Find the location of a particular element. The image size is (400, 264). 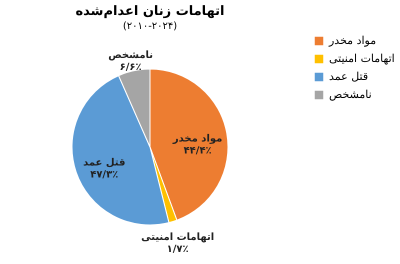

slice-label: اتهامات امنیتی is located at coordinates (177, 237).